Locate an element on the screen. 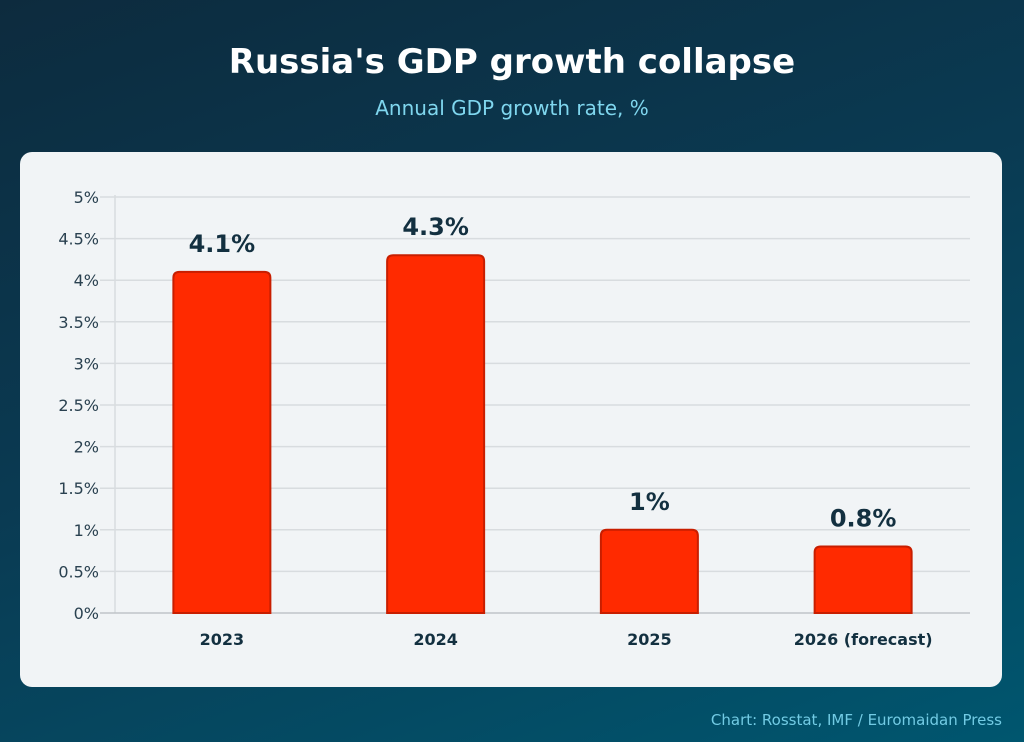 The height and width of the screenshot is (742, 1024). bar-2023 is located at coordinates (222, 442).